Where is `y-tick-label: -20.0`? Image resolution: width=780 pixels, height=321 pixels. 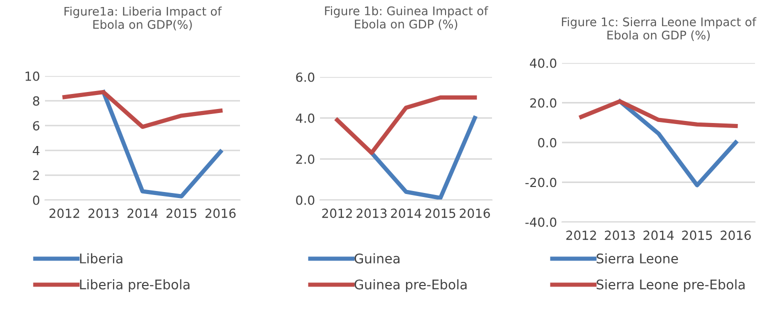 y-tick-label: -20.0 is located at coordinates (540, 183).